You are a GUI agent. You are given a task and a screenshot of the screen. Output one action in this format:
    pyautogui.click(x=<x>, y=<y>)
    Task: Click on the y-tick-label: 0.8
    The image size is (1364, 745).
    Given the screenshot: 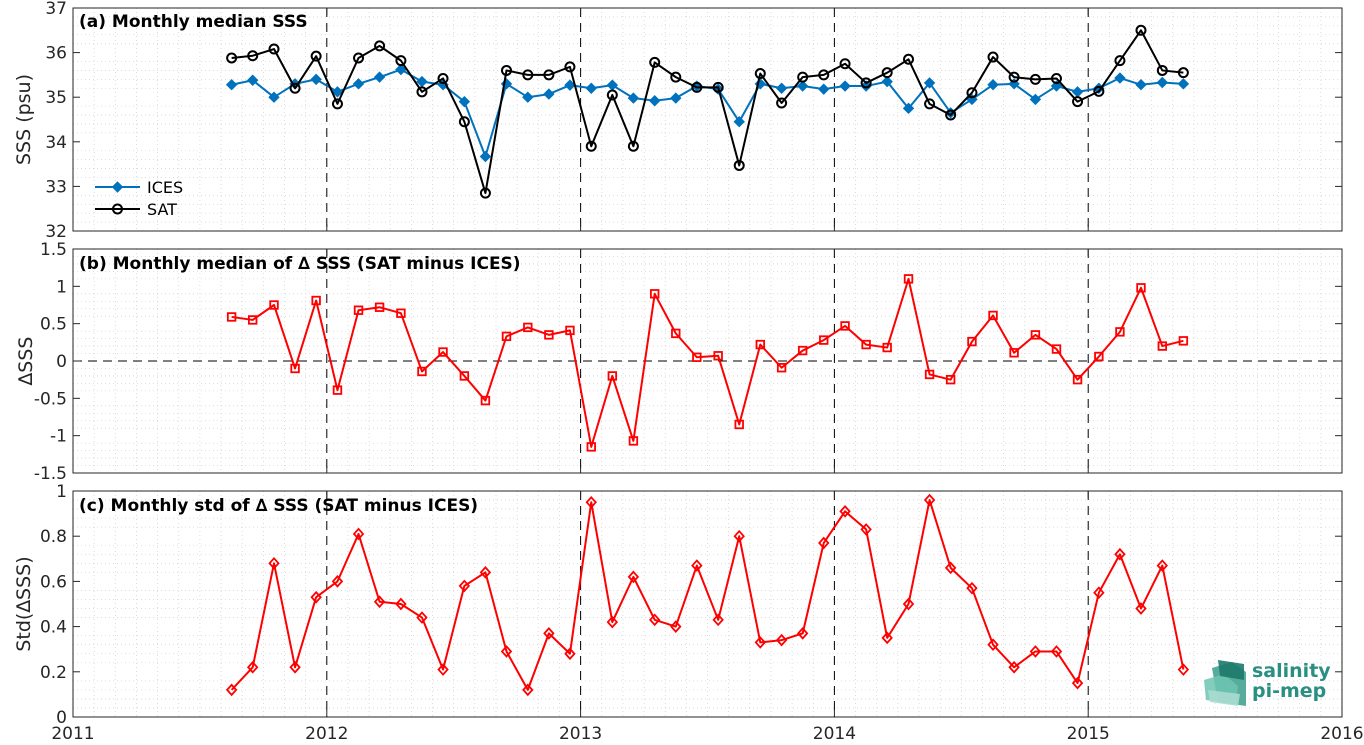 What is the action you would take?
    pyautogui.click(x=53, y=537)
    